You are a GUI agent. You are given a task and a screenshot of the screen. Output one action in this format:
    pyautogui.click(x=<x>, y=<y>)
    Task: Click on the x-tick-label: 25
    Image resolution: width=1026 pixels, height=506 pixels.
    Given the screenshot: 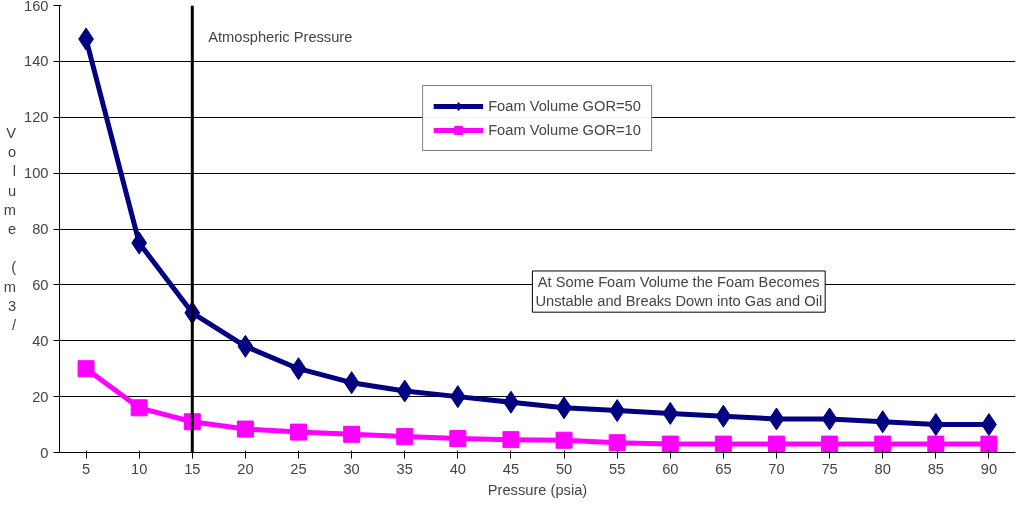 What is the action you would take?
    pyautogui.click(x=298, y=468)
    